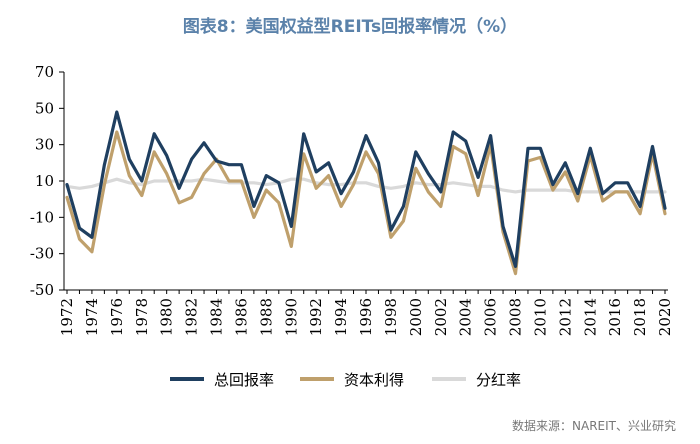 This screenshot has width=700, height=444. I want to click on legend-label-2: 资本利得, so click(374, 380).